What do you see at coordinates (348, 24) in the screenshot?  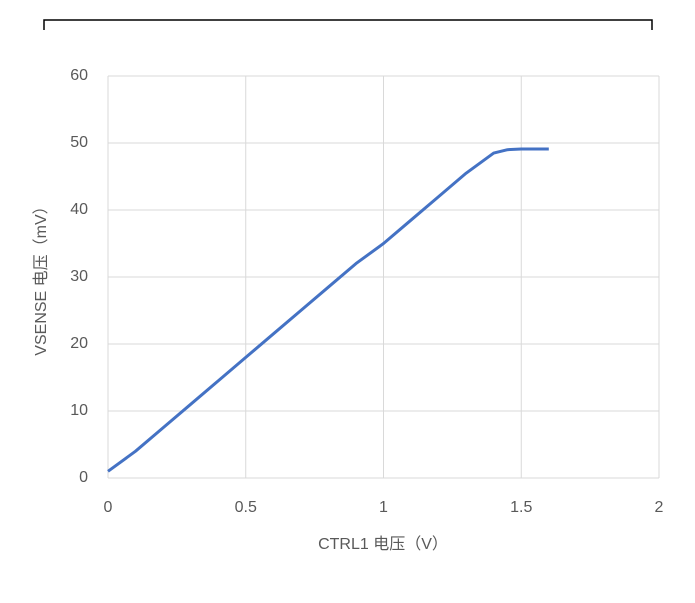 I see `frame-bracket` at bounding box center [348, 24].